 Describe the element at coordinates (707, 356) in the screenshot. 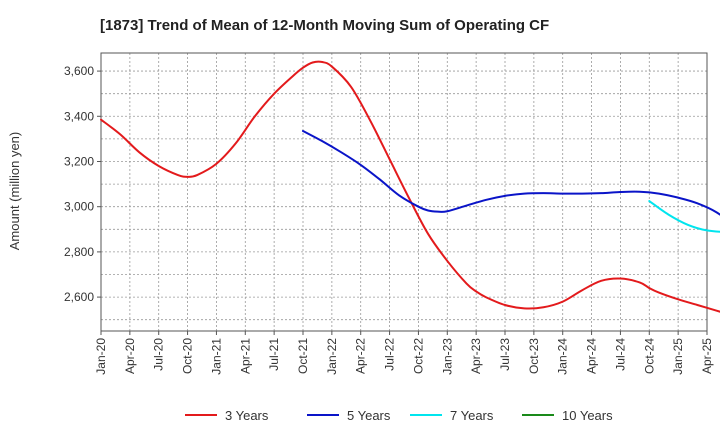

I see `x-tick-label: Apr-25` at that location.